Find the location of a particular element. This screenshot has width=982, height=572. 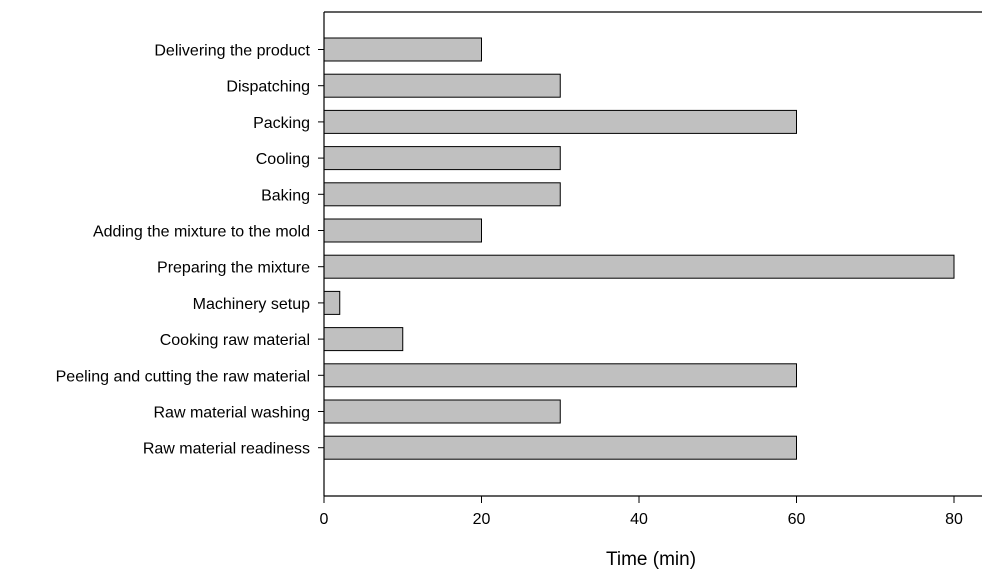

category-label: Peeling and cutting the raw material is located at coordinates (183, 376).